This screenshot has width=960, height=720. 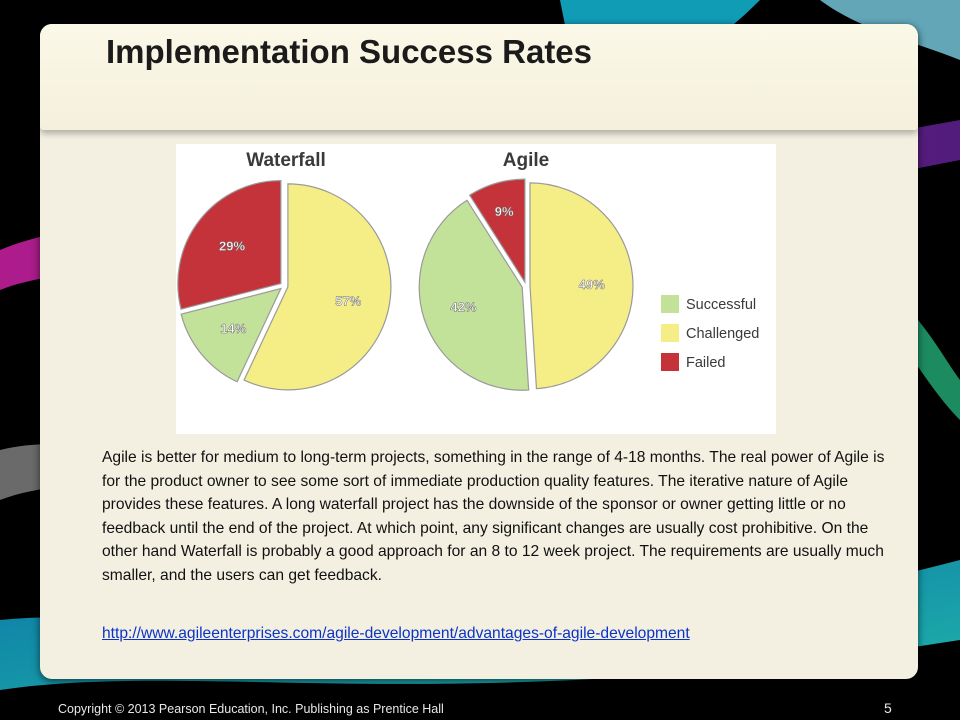 I want to click on legend-swatch-challenged, so click(x=670, y=333).